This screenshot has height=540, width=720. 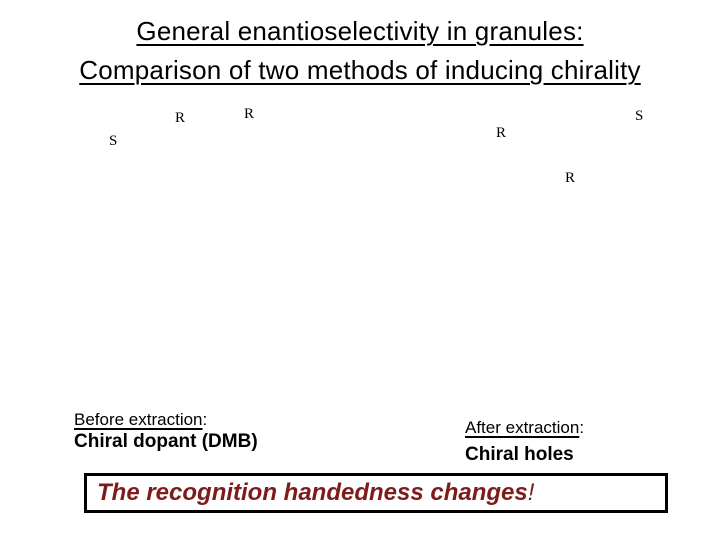 I want to click on before-extraction-detail: Chiral dopant (DMB), so click(x=166, y=441).